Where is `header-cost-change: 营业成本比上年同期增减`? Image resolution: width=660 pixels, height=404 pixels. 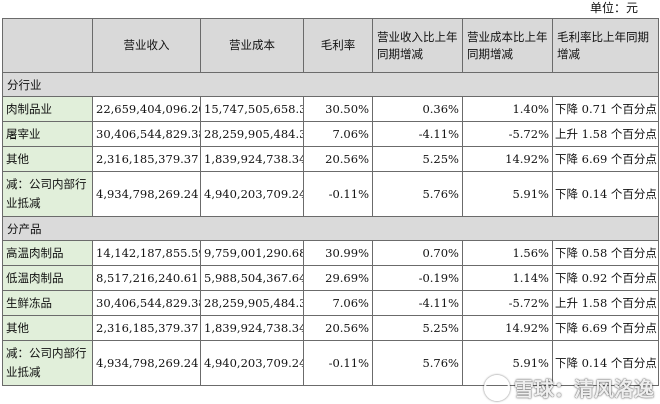
header-cost-change: 营业成本比上年同期增减 is located at coordinates (507, 45).